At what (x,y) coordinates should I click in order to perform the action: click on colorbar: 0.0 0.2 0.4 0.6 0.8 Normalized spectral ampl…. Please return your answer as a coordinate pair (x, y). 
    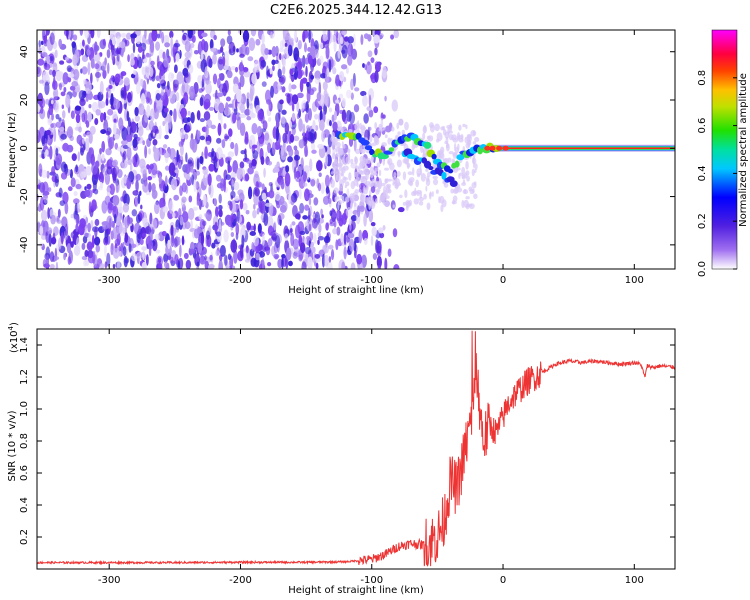
    Looking at the image, I should click on (723, 153).